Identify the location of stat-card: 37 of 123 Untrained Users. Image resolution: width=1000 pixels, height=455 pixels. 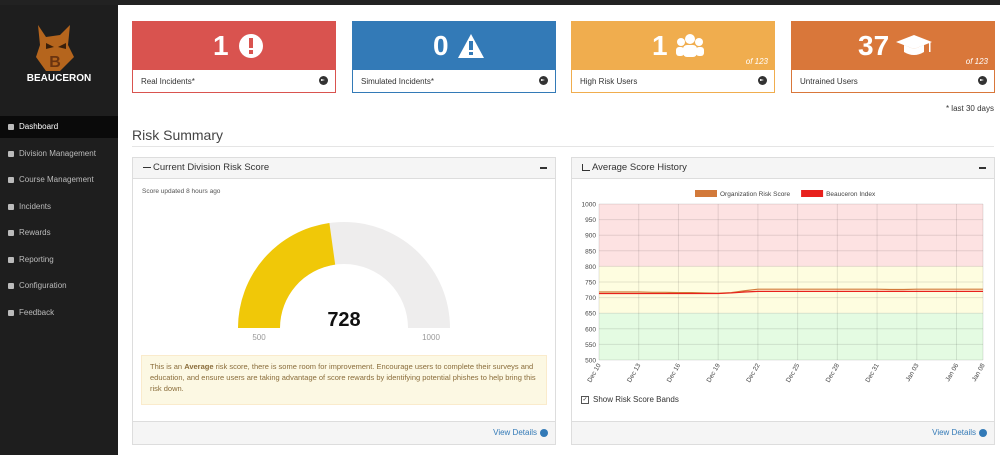
(893, 57).